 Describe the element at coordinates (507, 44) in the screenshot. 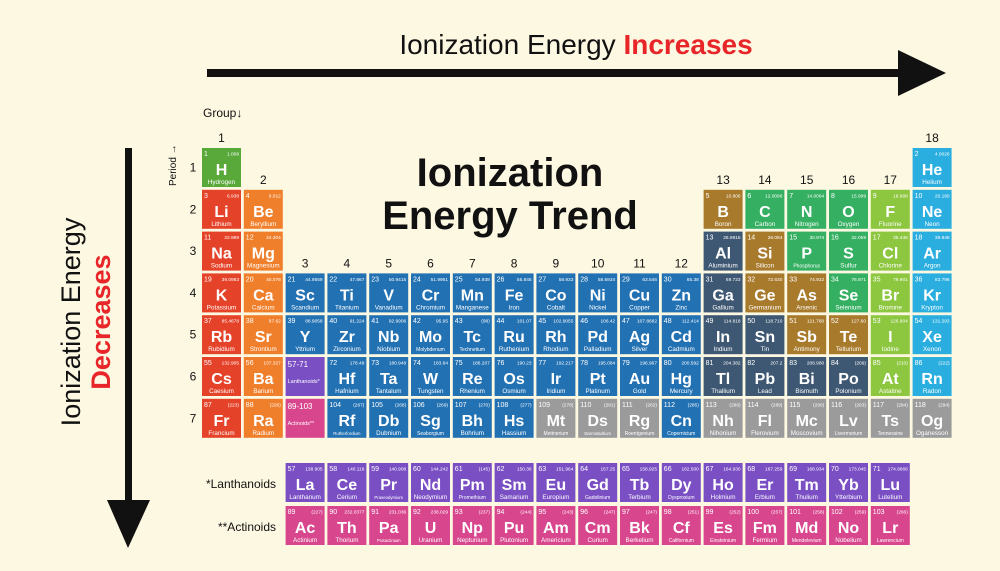

I see `header-text: Ionization Energy` at that location.